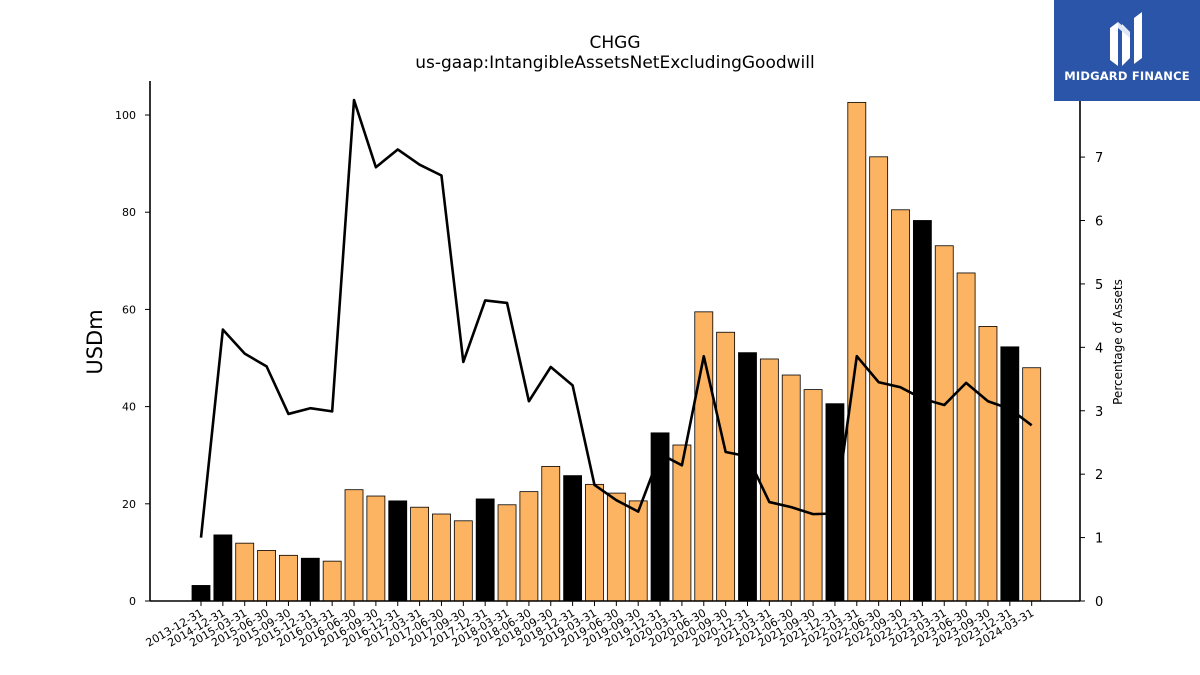  Describe the element at coordinates (132, 358) in the screenshot. I see `y-axis-ticks: 0 20 40 60 80 100` at that location.